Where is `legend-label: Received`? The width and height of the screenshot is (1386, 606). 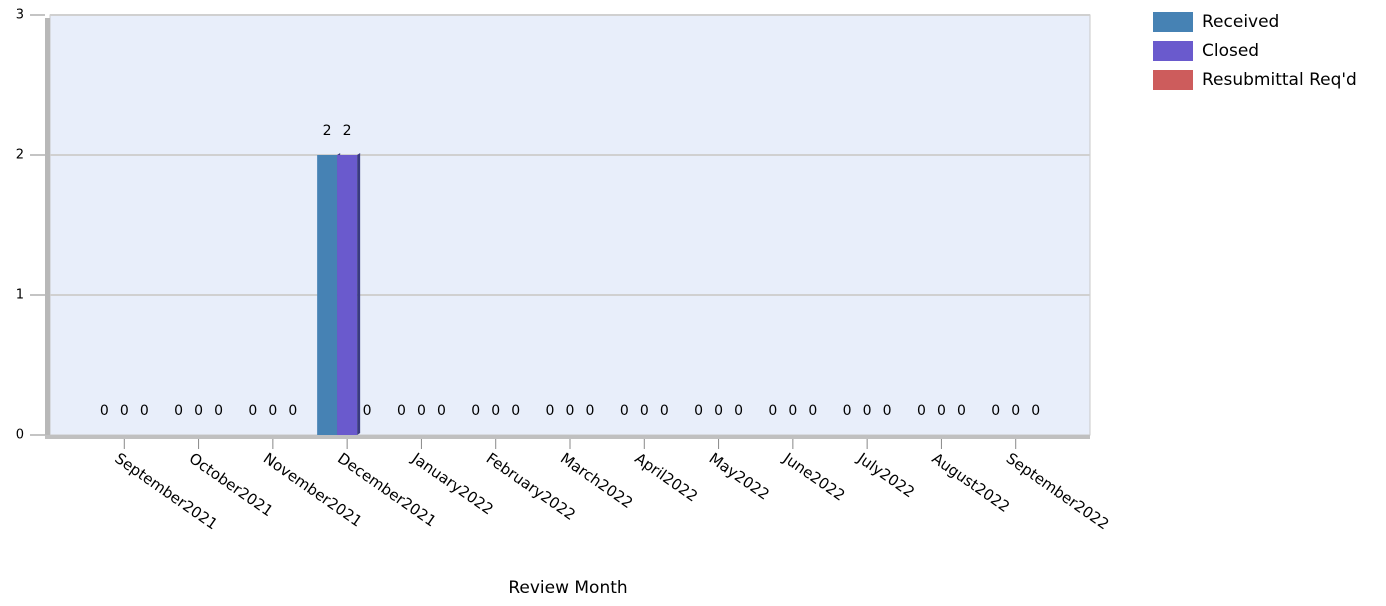 legend-label: Received is located at coordinates (1240, 22).